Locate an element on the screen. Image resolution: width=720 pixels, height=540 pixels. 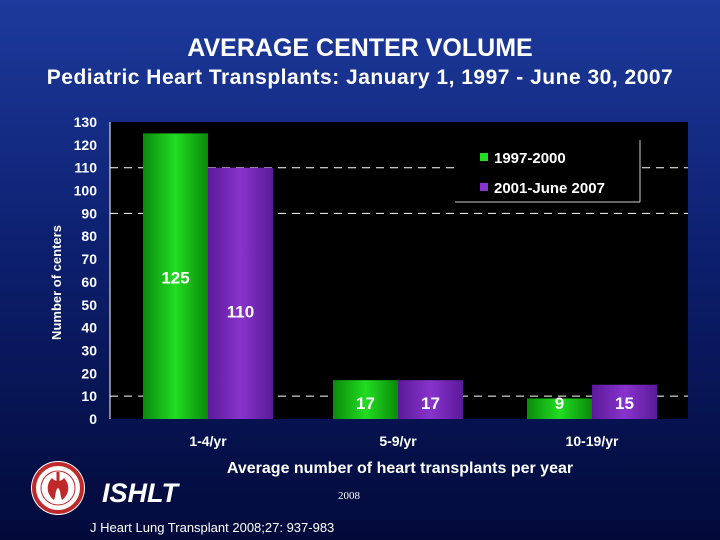
year-label: 2008 is located at coordinates (349, 496).